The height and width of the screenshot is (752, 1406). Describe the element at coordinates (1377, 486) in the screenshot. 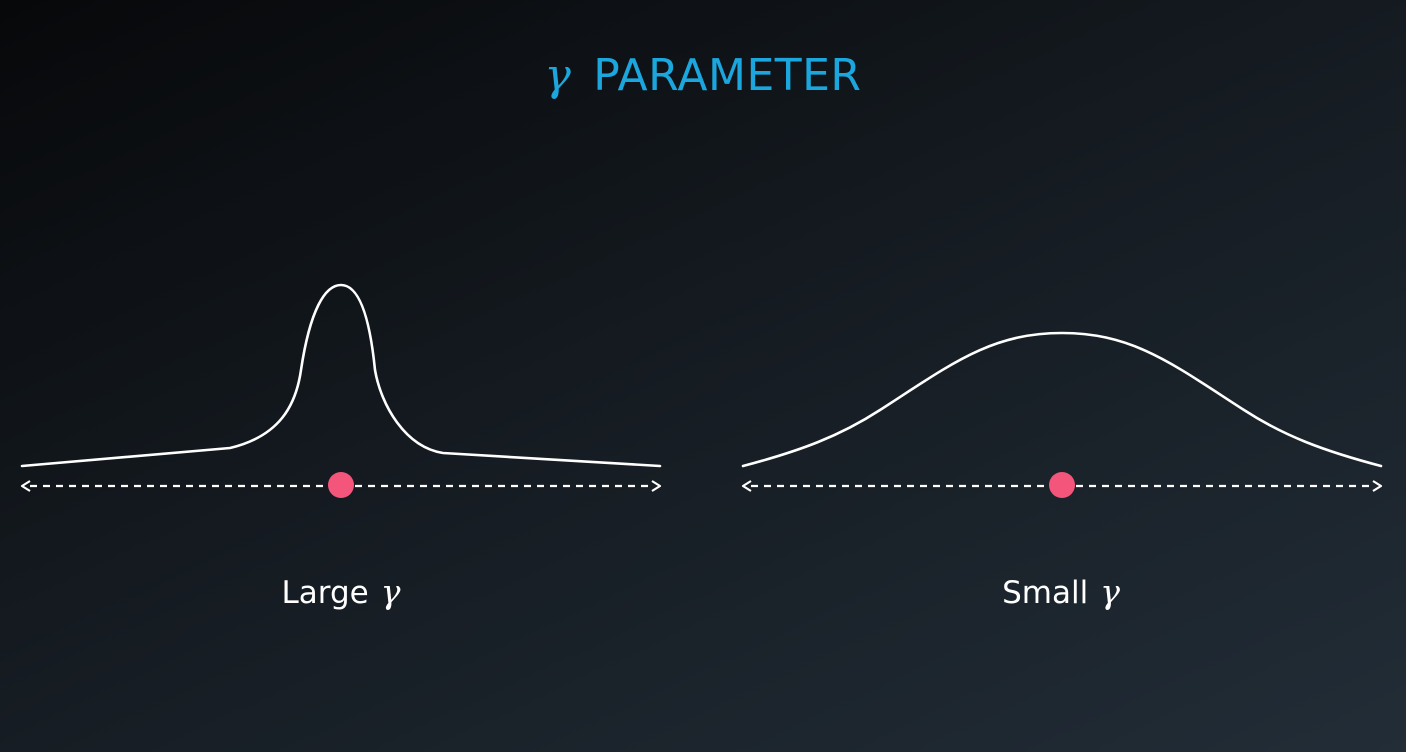

I see `small-gamma-axis-right-arrow` at that location.